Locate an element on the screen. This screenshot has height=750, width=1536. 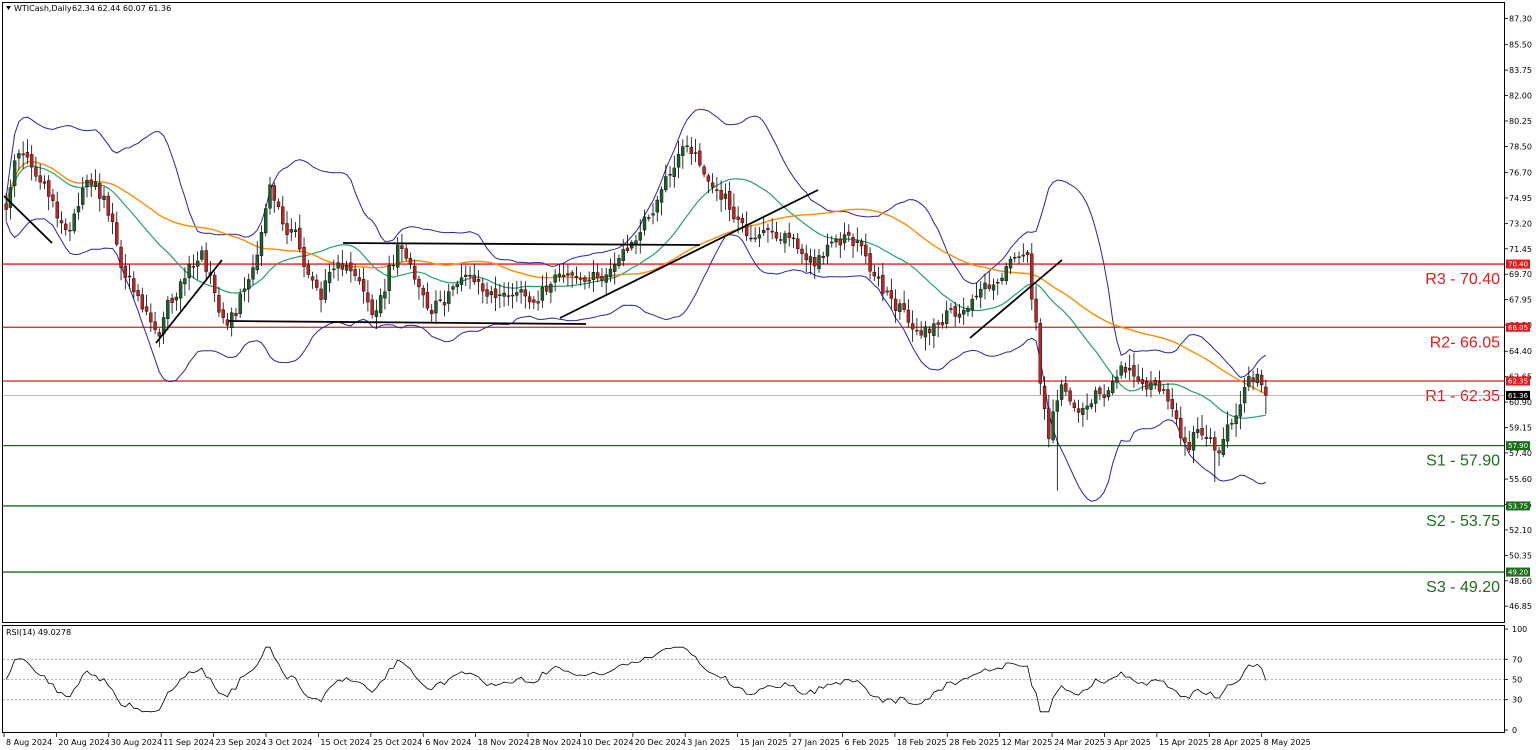
level-label-r1: R1 - 62.35 is located at coordinates (1462, 396).